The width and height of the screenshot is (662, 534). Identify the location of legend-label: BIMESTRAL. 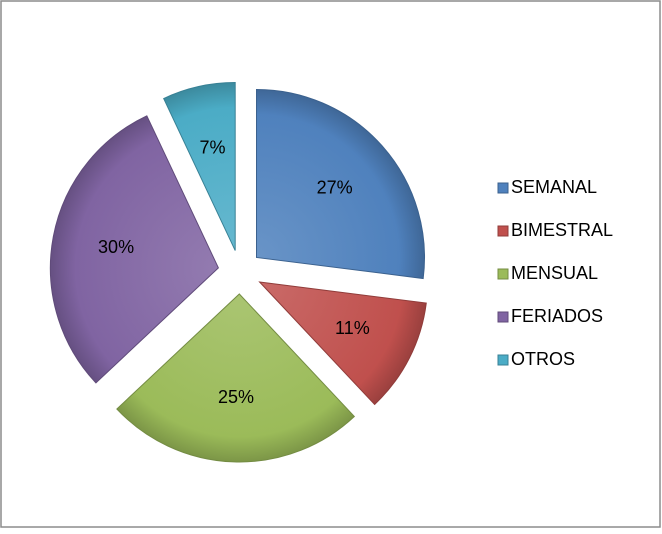
(562, 230).